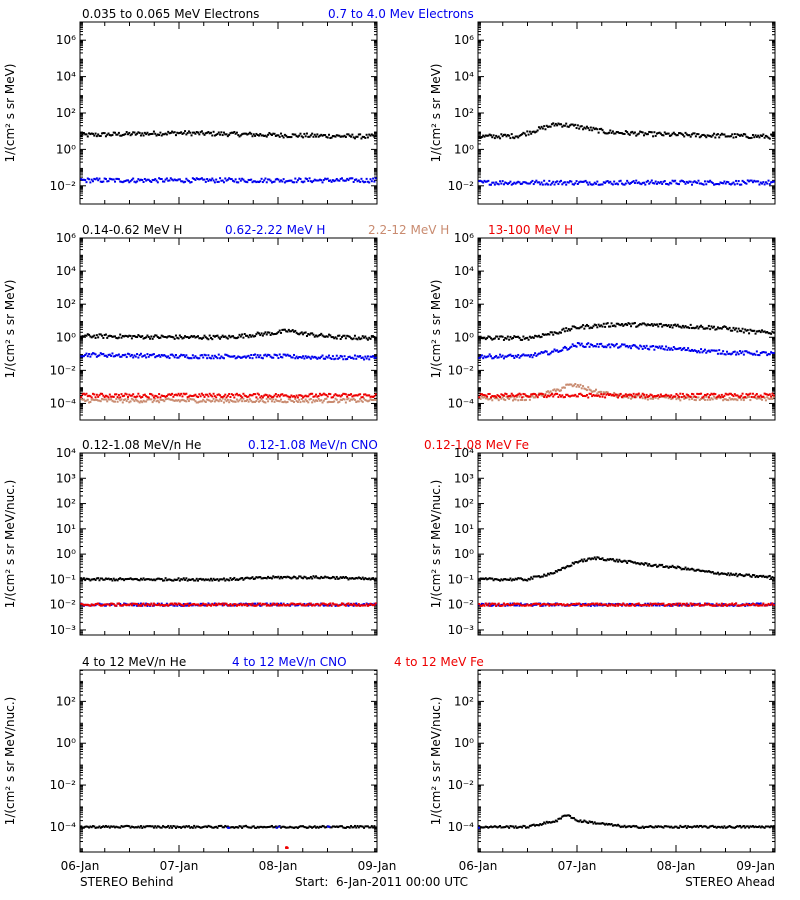 Image resolution: width=800 pixels, height=900 pixels. I want to click on y-tick-label: 10⁻⁴, so click(63, 403).